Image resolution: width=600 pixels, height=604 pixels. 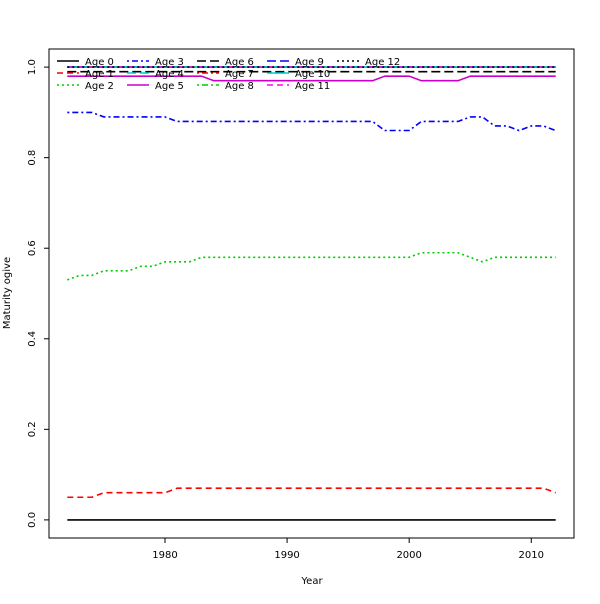 What do you see at coordinates (169, 62) in the screenshot?
I see `legend-label: Age 3` at bounding box center [169, 62].